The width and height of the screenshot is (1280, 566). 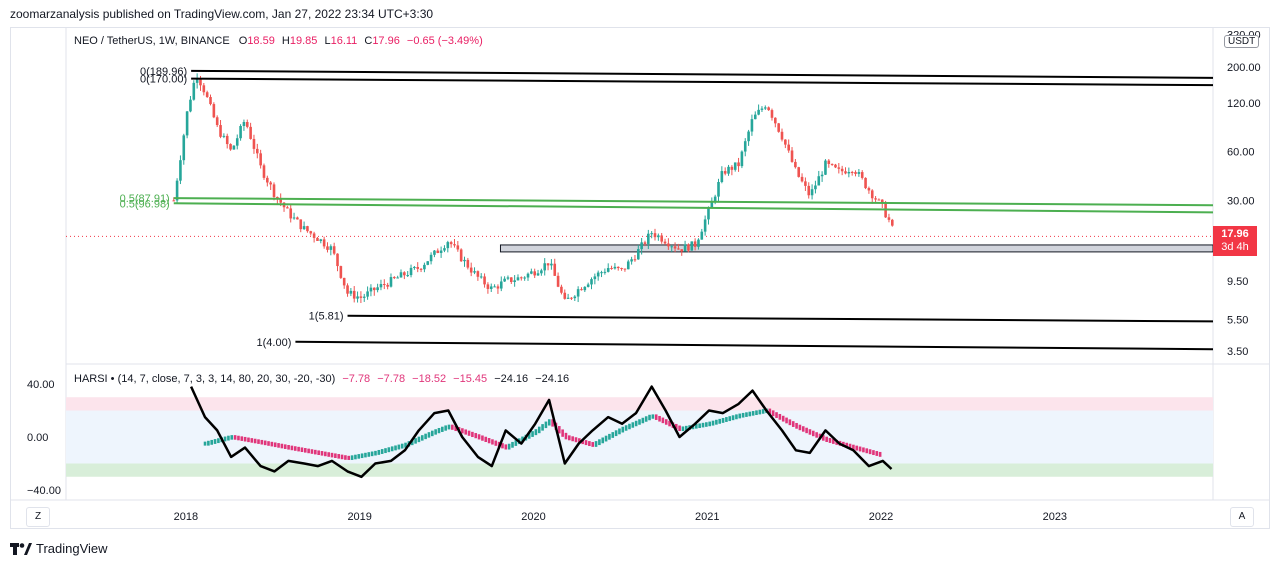 I want to click on time-zone-button: Z, so click(x=38, y=517).